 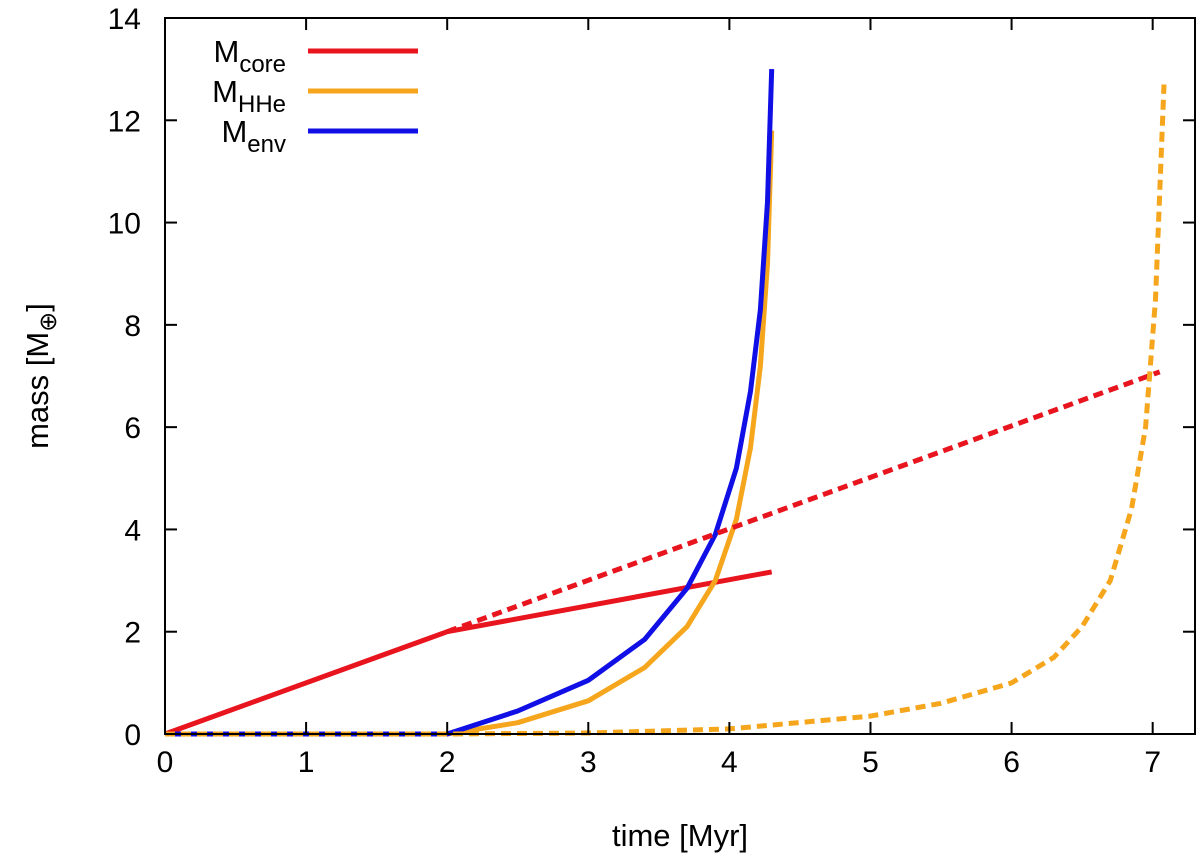 I want to click on y-tick-label: 8, so click(x=132, y=326).